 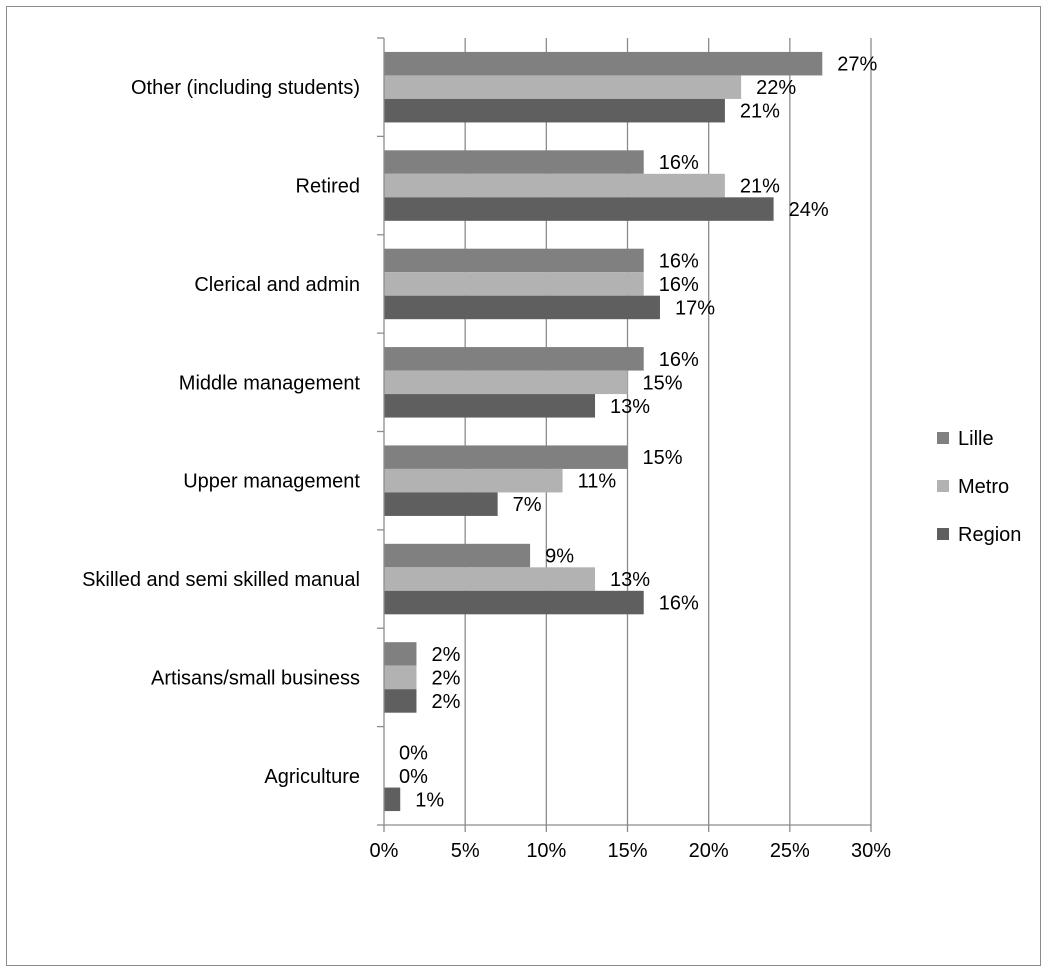 I want to click on legend: Lille Metro Region, so click(x=979, y=487).